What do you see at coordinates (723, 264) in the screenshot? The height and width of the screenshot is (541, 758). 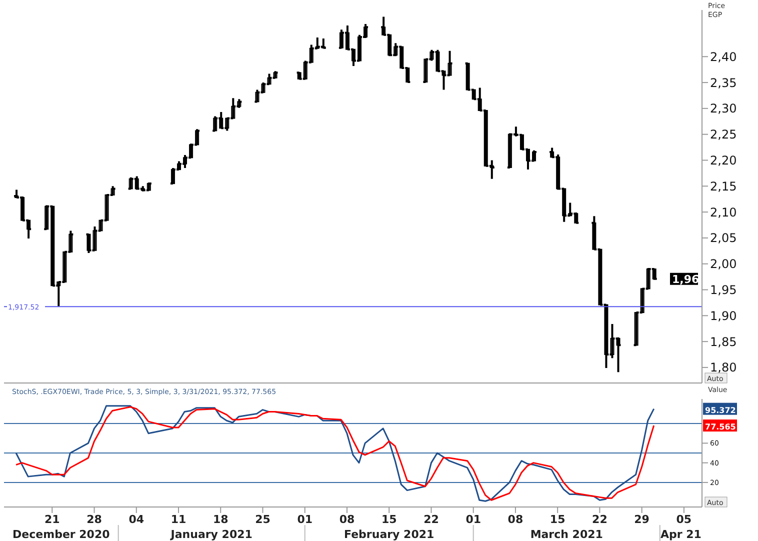 I see `y-tick-label: 2,00` at bounding box center [723, 264].